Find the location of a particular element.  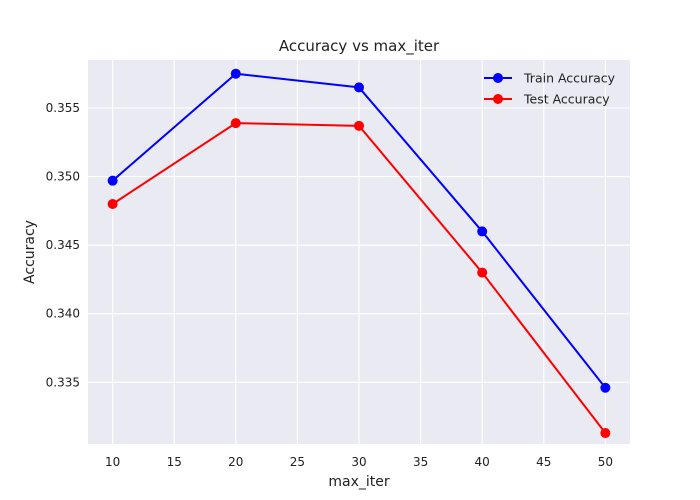

x-axis-tick-labels: 10 15 20 25 30 35 40 45 50 is located at coordinates (359, 462).